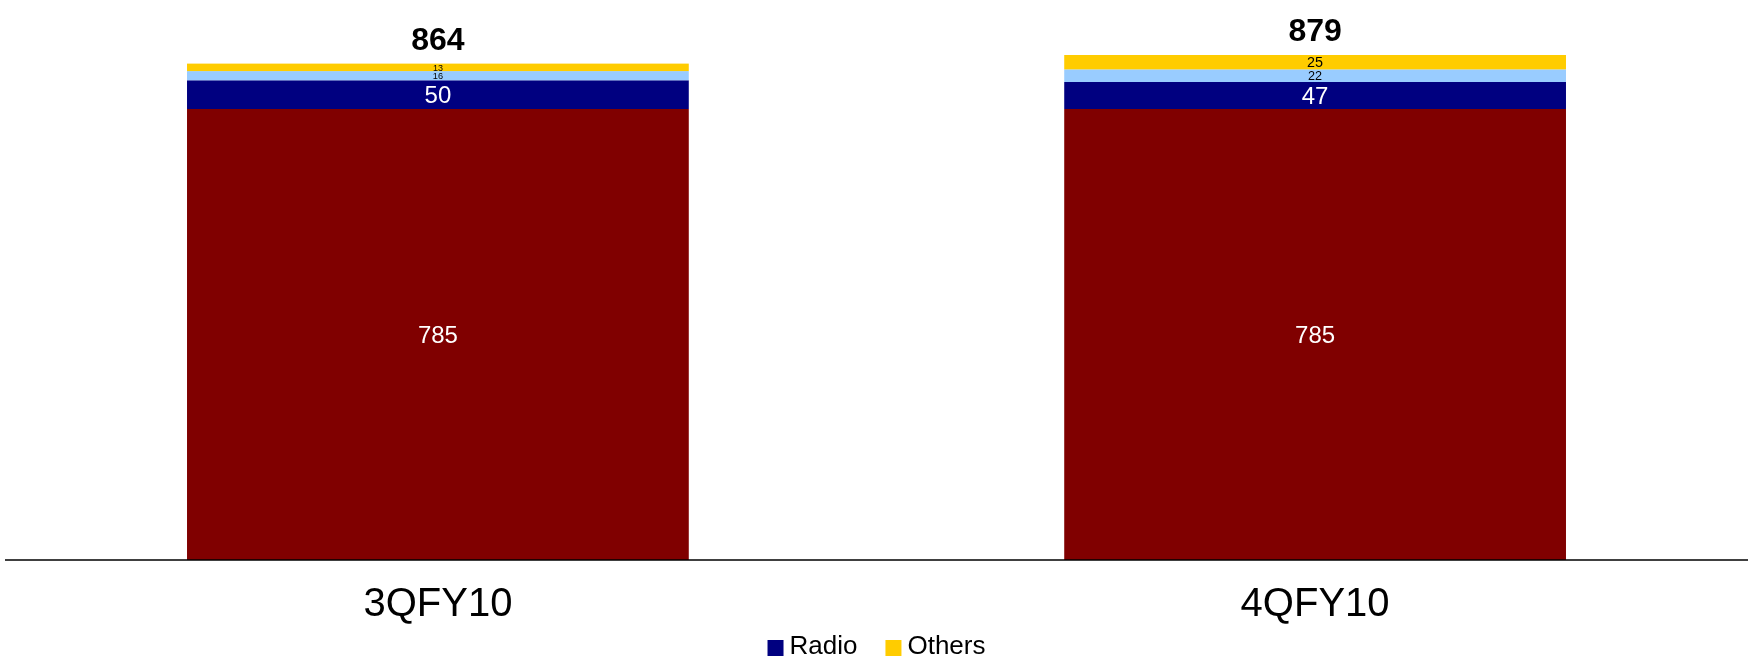 The image size is (1753, 670). I want to click on data-label: 47, so click(1315, 95).